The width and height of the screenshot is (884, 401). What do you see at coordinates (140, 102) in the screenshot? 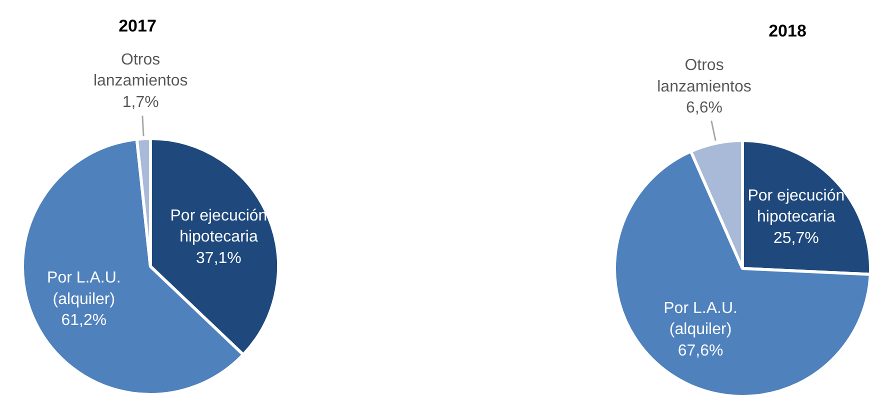
I see `data-label: 1,7%` at bounding box center [140, 102].